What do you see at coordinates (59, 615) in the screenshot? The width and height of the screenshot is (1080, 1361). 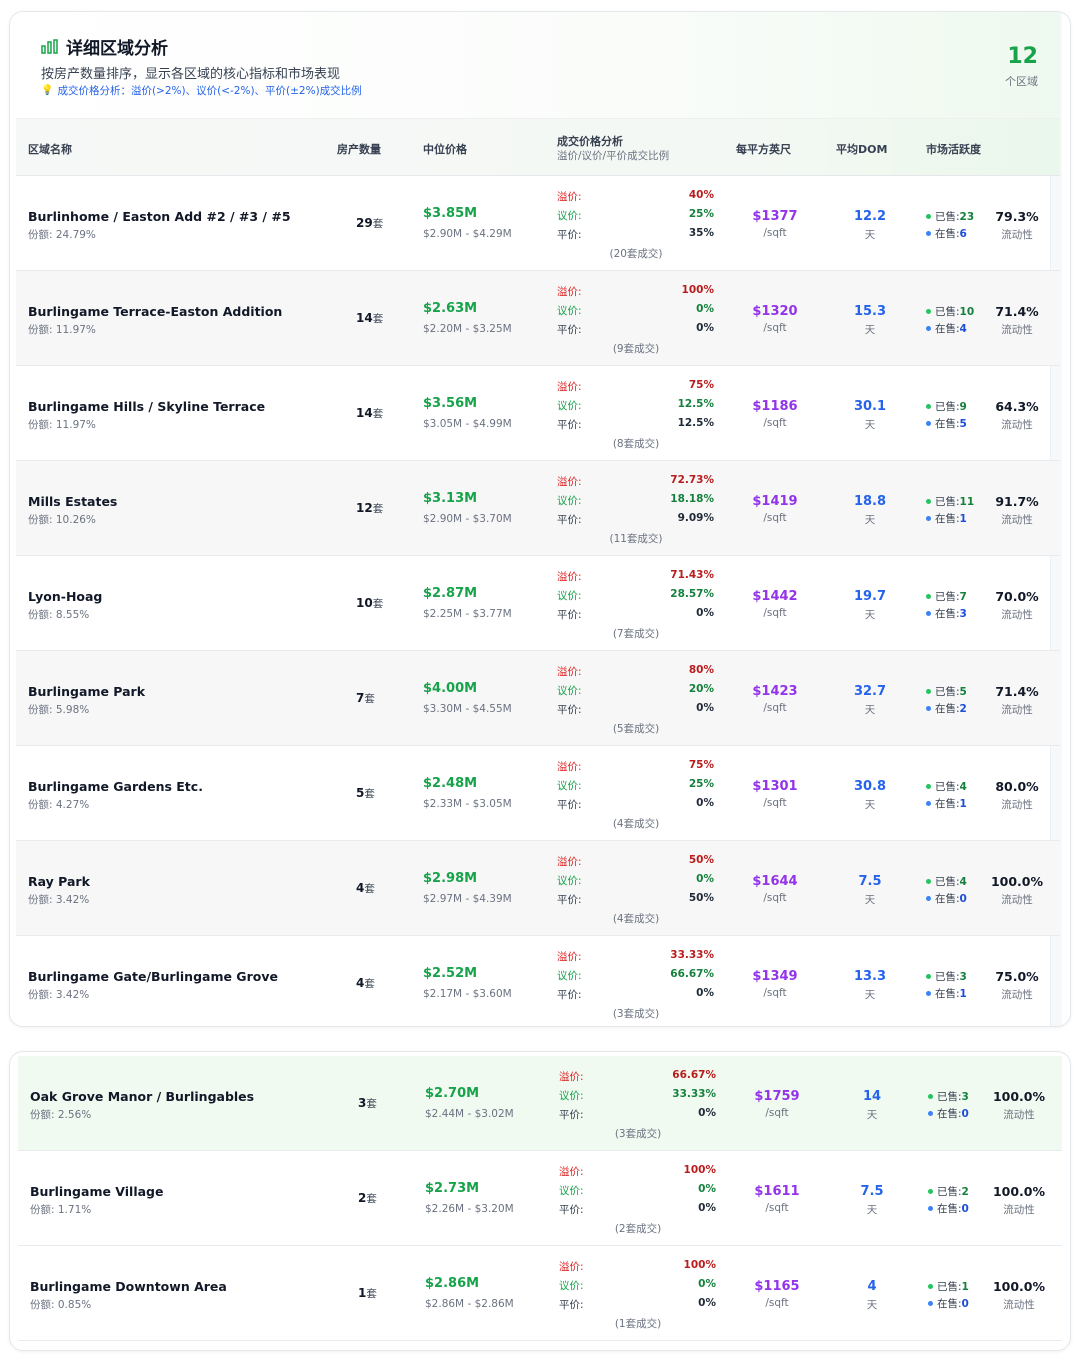 I see `region-share: 份额: 8.55%` at bounding box center [59, 615].